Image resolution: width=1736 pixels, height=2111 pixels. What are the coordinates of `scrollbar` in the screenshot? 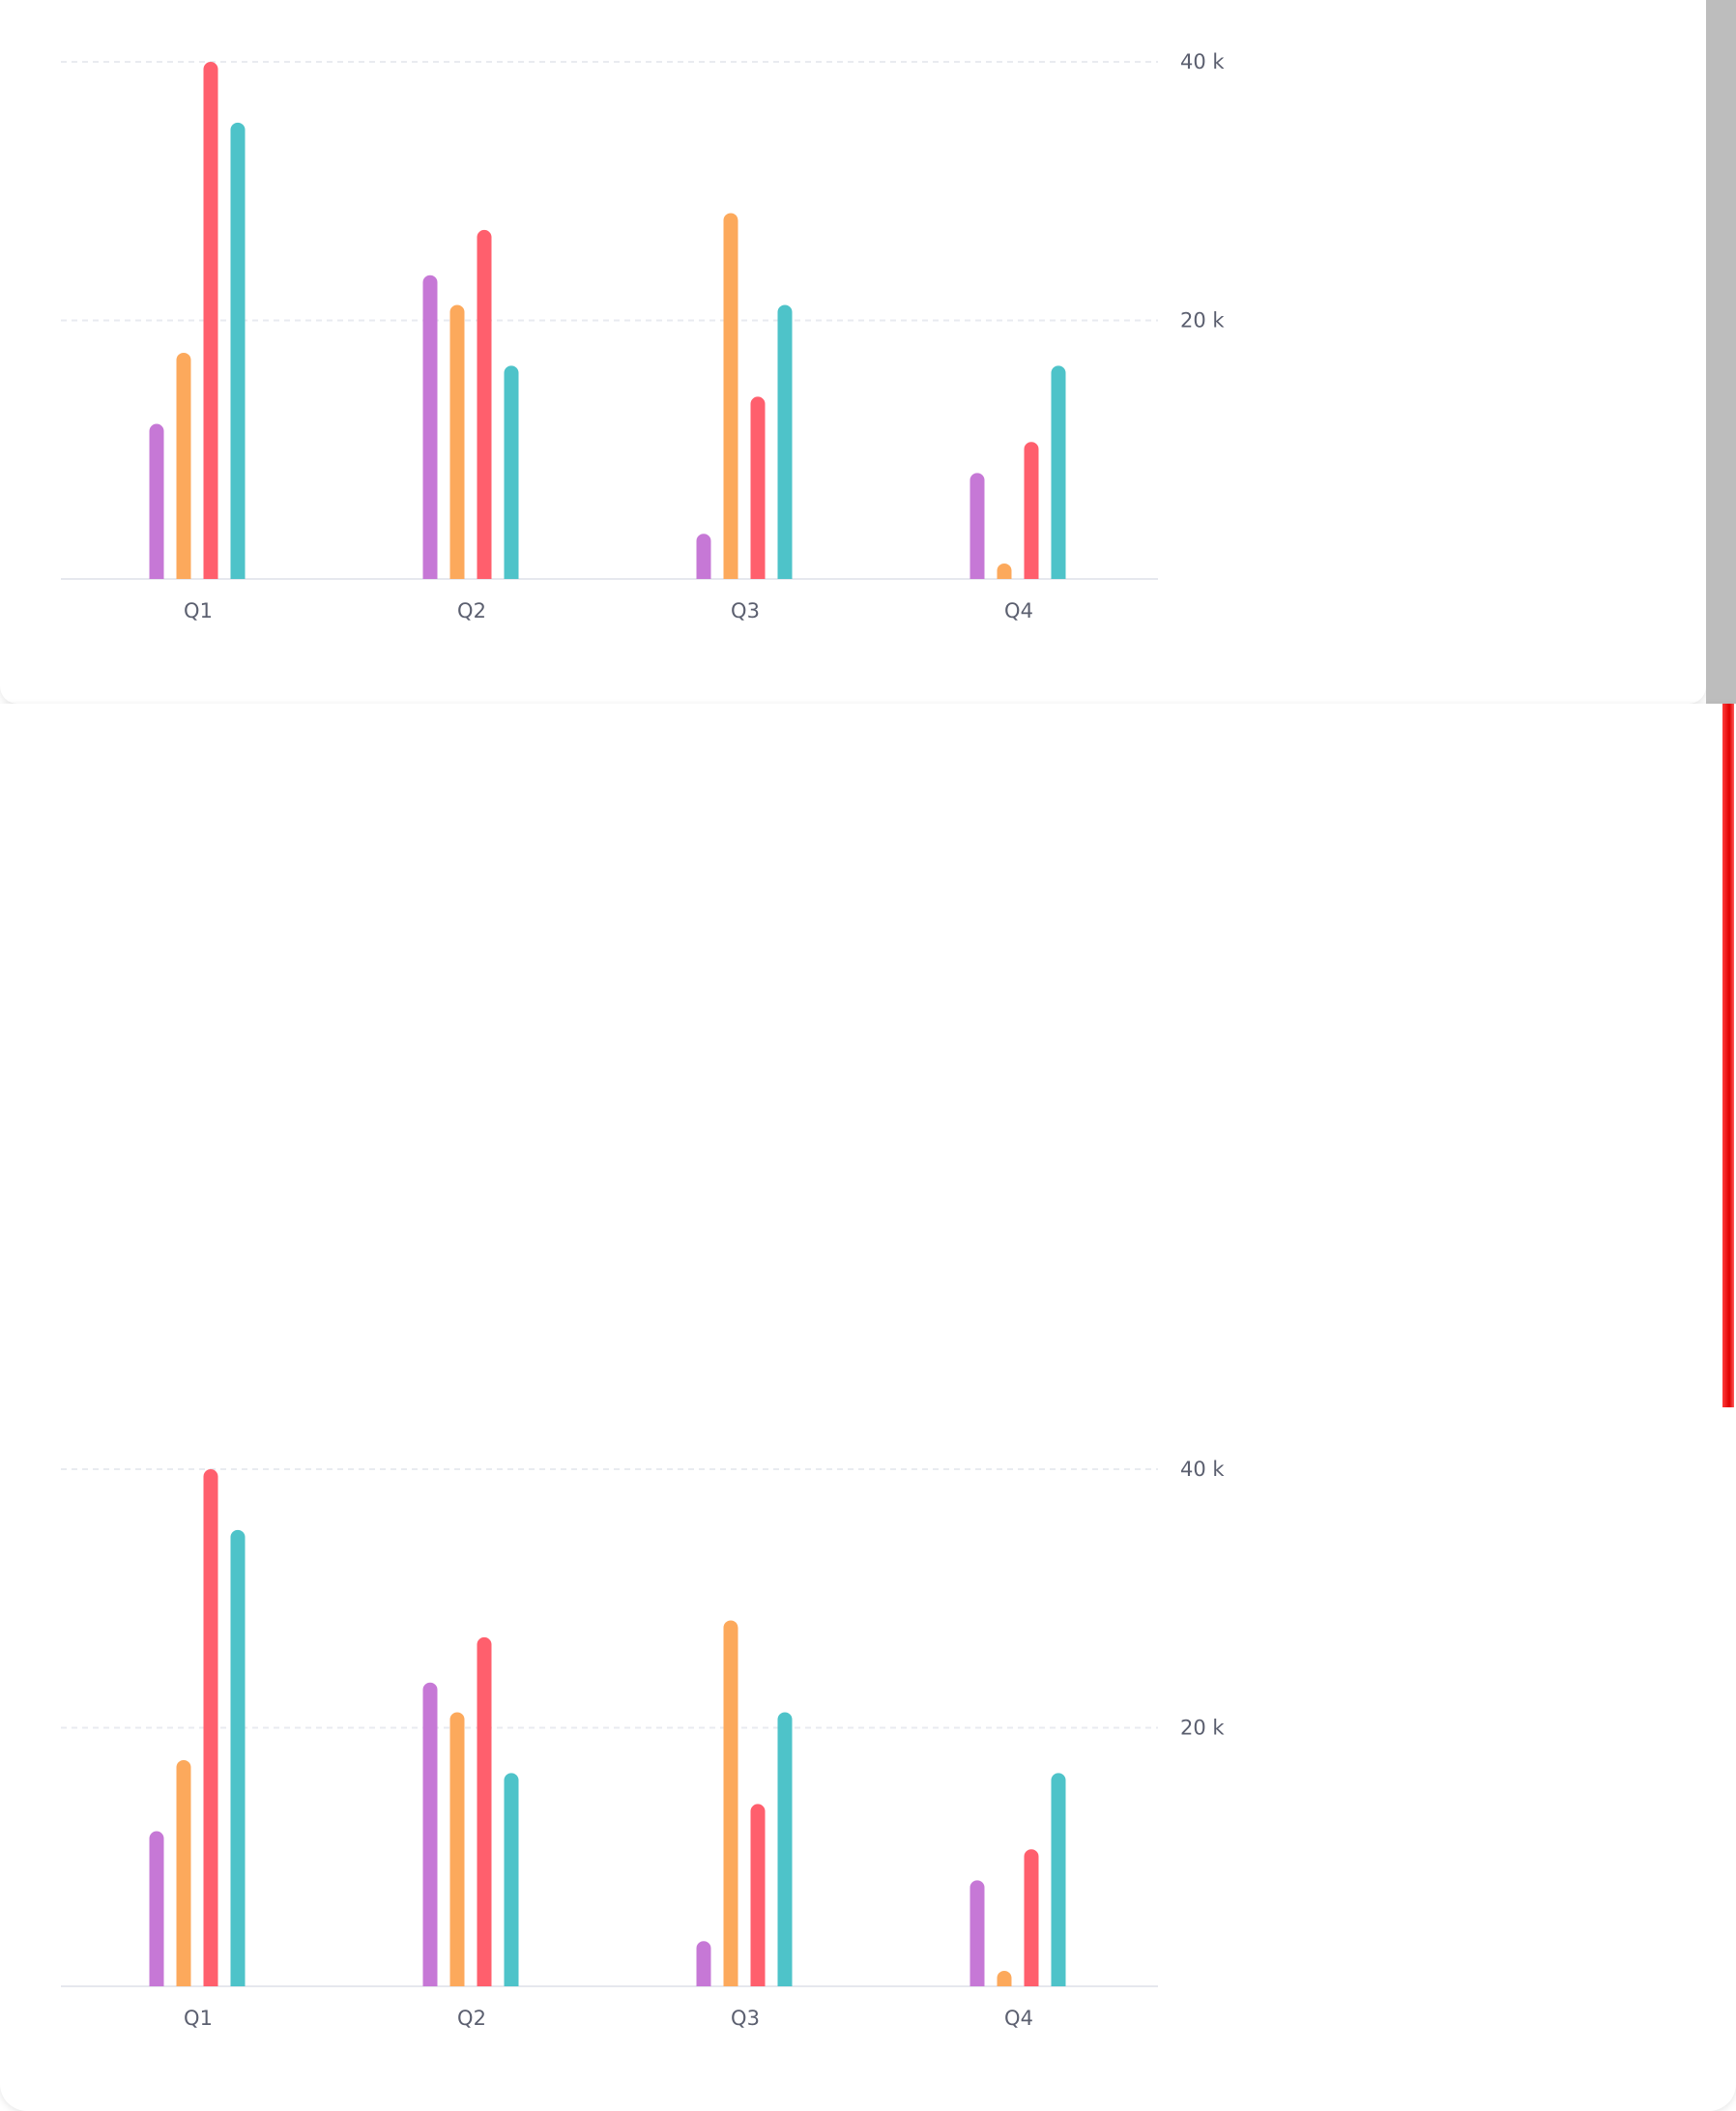 It's located at (1721, 352).